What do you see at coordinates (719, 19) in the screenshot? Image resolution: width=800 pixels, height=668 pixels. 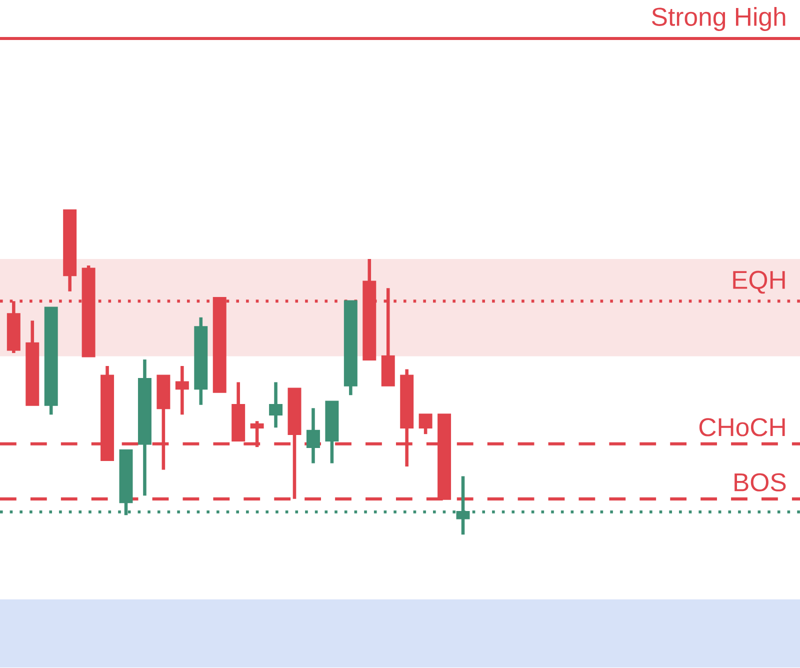 I see `ref-line-label: Strong High` at bounding box center [719, 19].